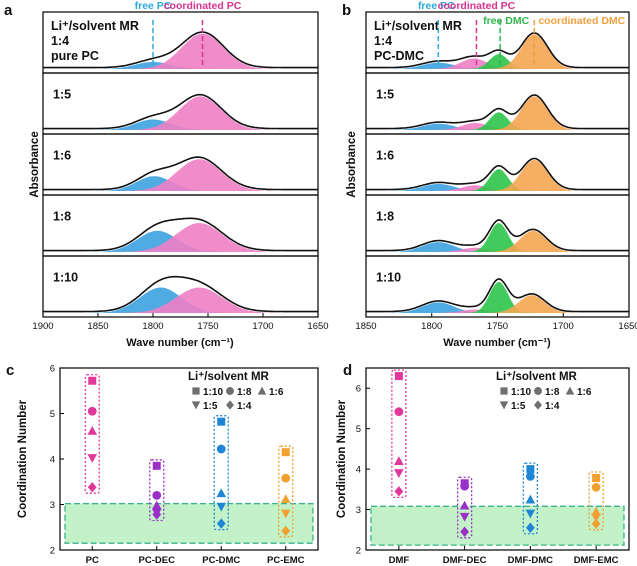 The image size is (637, 566). I want to click on ratio-label: 1:6, so click(62, 156).